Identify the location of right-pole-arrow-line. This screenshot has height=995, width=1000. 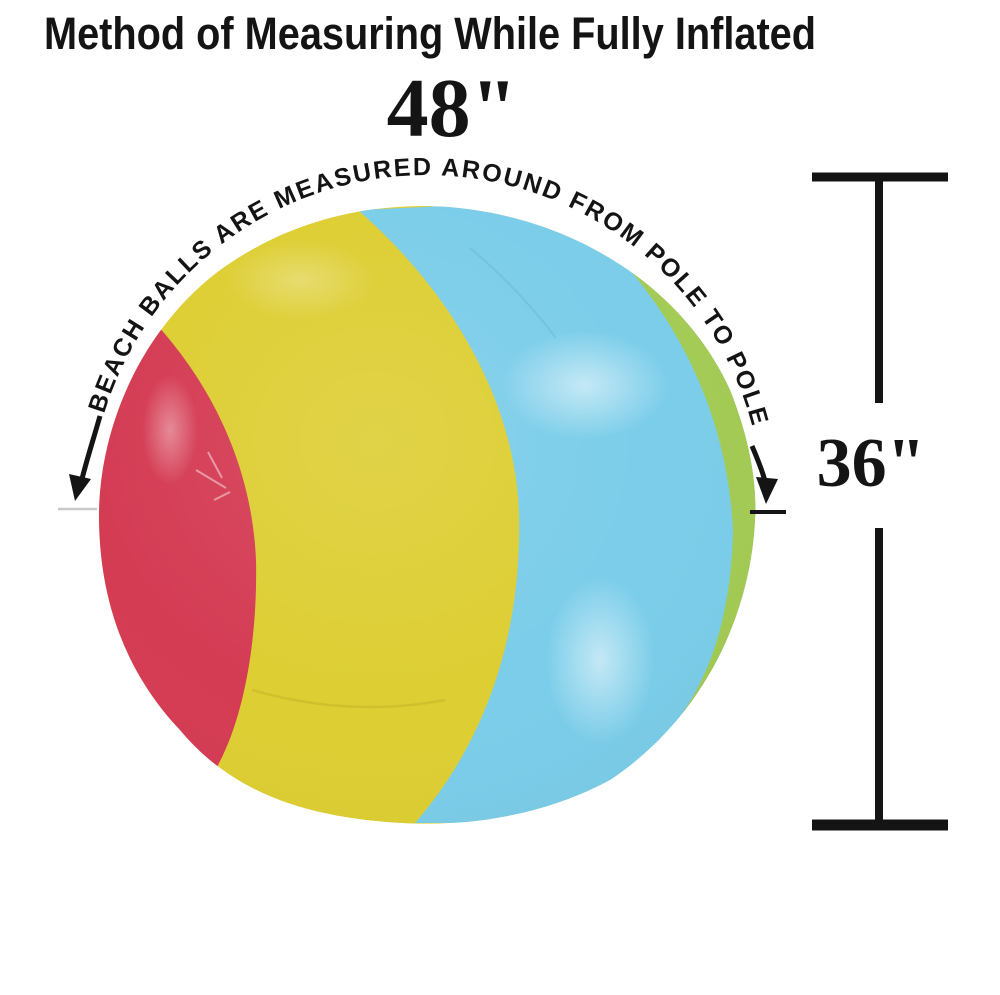
(758, 463).